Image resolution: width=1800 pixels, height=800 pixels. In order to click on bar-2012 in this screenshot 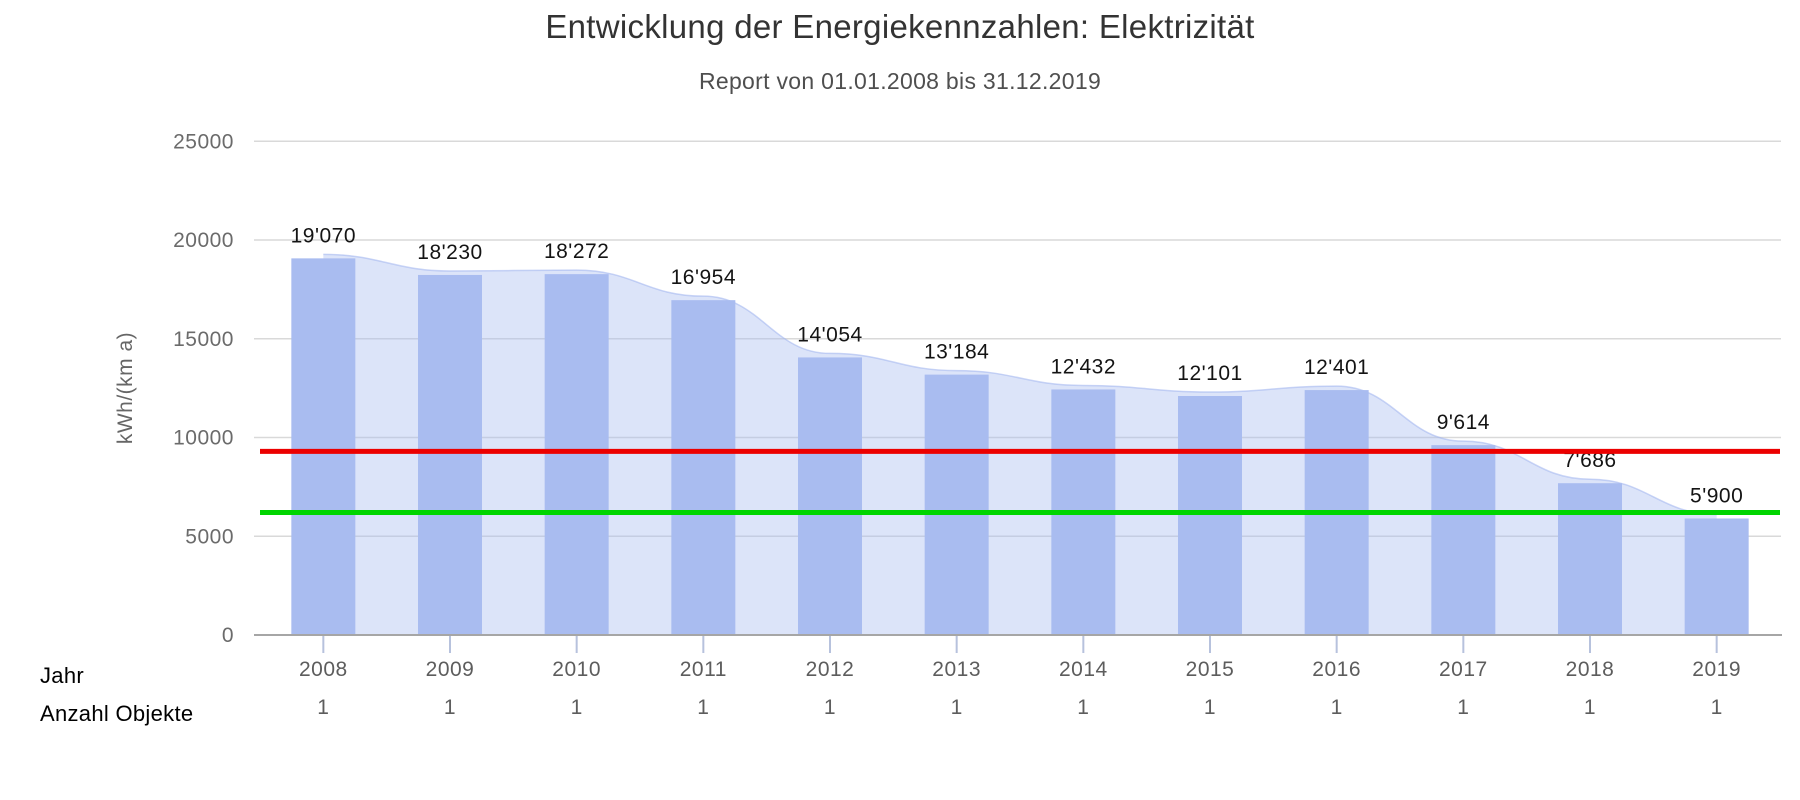, I will do `click(830, 496)`.